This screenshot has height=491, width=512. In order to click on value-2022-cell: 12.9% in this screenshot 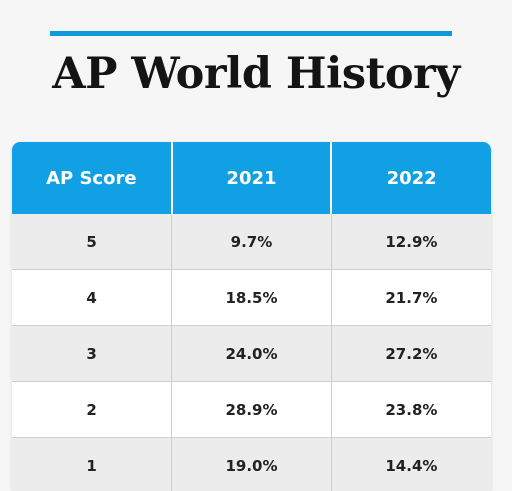, I will do `click(410, 242)`.